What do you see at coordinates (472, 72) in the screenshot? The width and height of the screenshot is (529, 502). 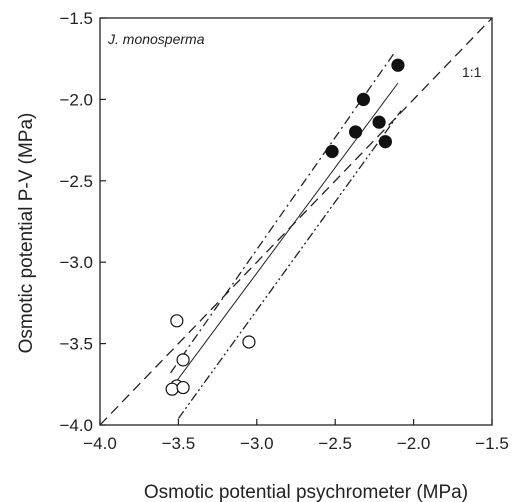 I see `one-to-one-label: 1:1` at bounding box center [472, 72].